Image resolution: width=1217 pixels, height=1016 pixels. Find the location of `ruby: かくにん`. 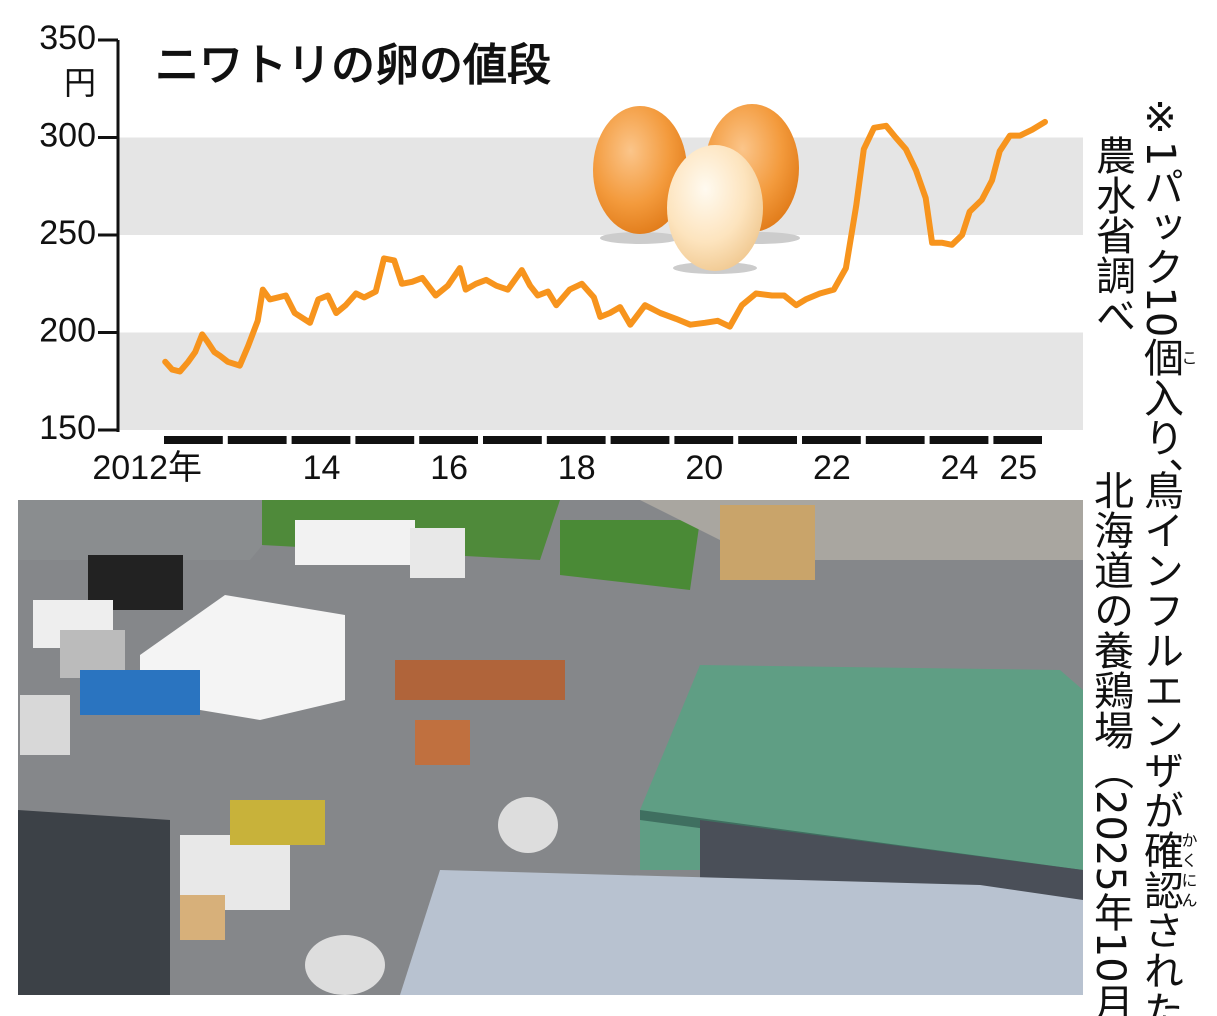

ruby: かくにん is located at coordinates (1188, 870).